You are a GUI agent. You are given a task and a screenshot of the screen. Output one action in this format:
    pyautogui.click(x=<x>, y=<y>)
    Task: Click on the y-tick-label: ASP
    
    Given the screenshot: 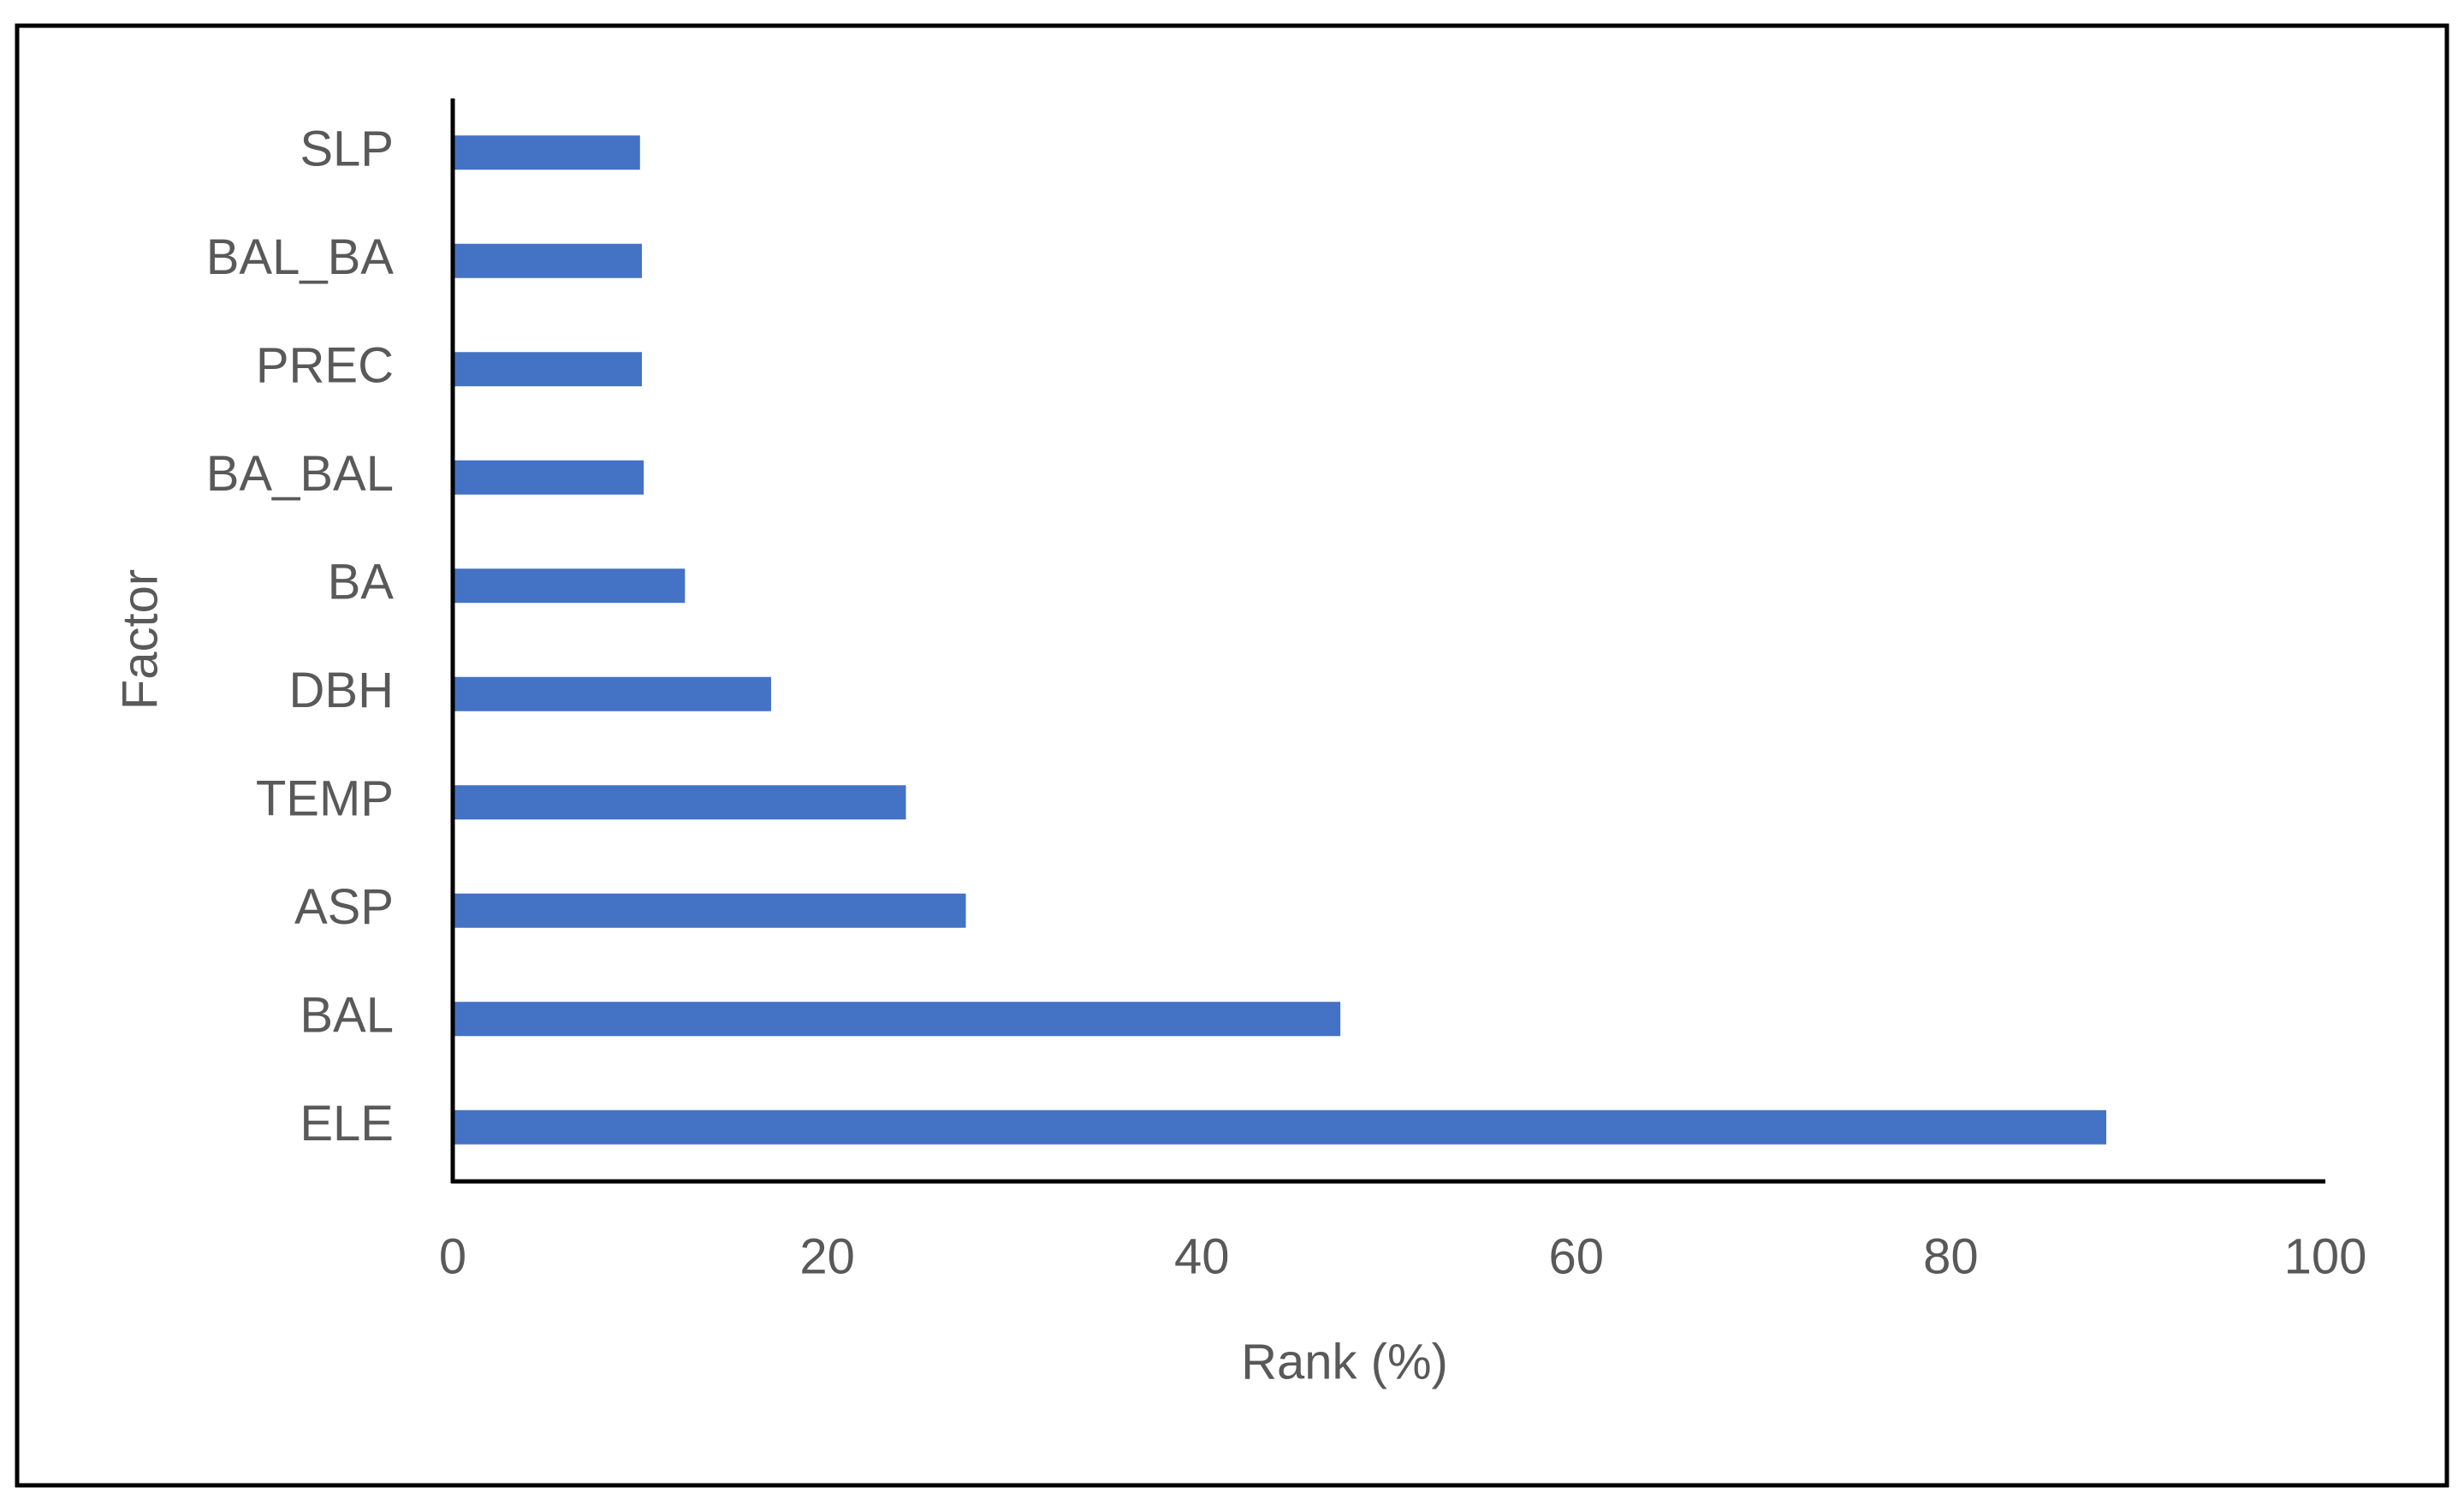 What is the action you would take?
    pyautogui.click(x=344, y=907)
    